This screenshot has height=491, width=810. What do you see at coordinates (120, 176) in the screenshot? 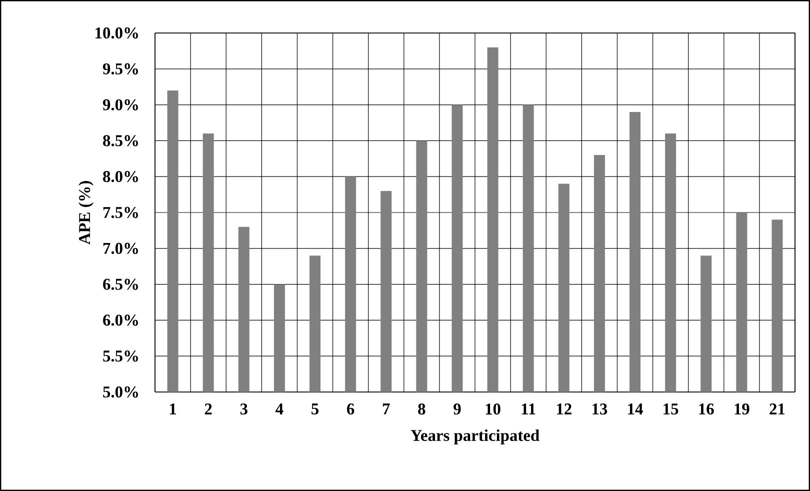
I see `y-tick-label: 8.0%` at bounding box center [120, 176].